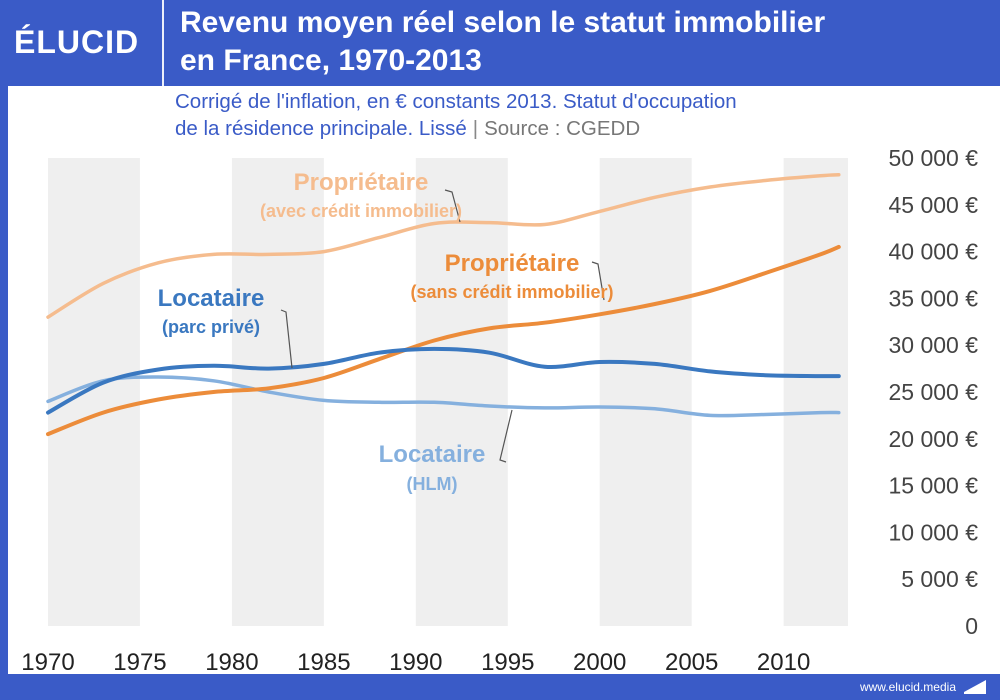 Image resolution: width=1000 pixels, height=700 pixels. Describe the element at coordinates (415, 662) in the screenshot. I see `x-tick-label: 1990` at that location.